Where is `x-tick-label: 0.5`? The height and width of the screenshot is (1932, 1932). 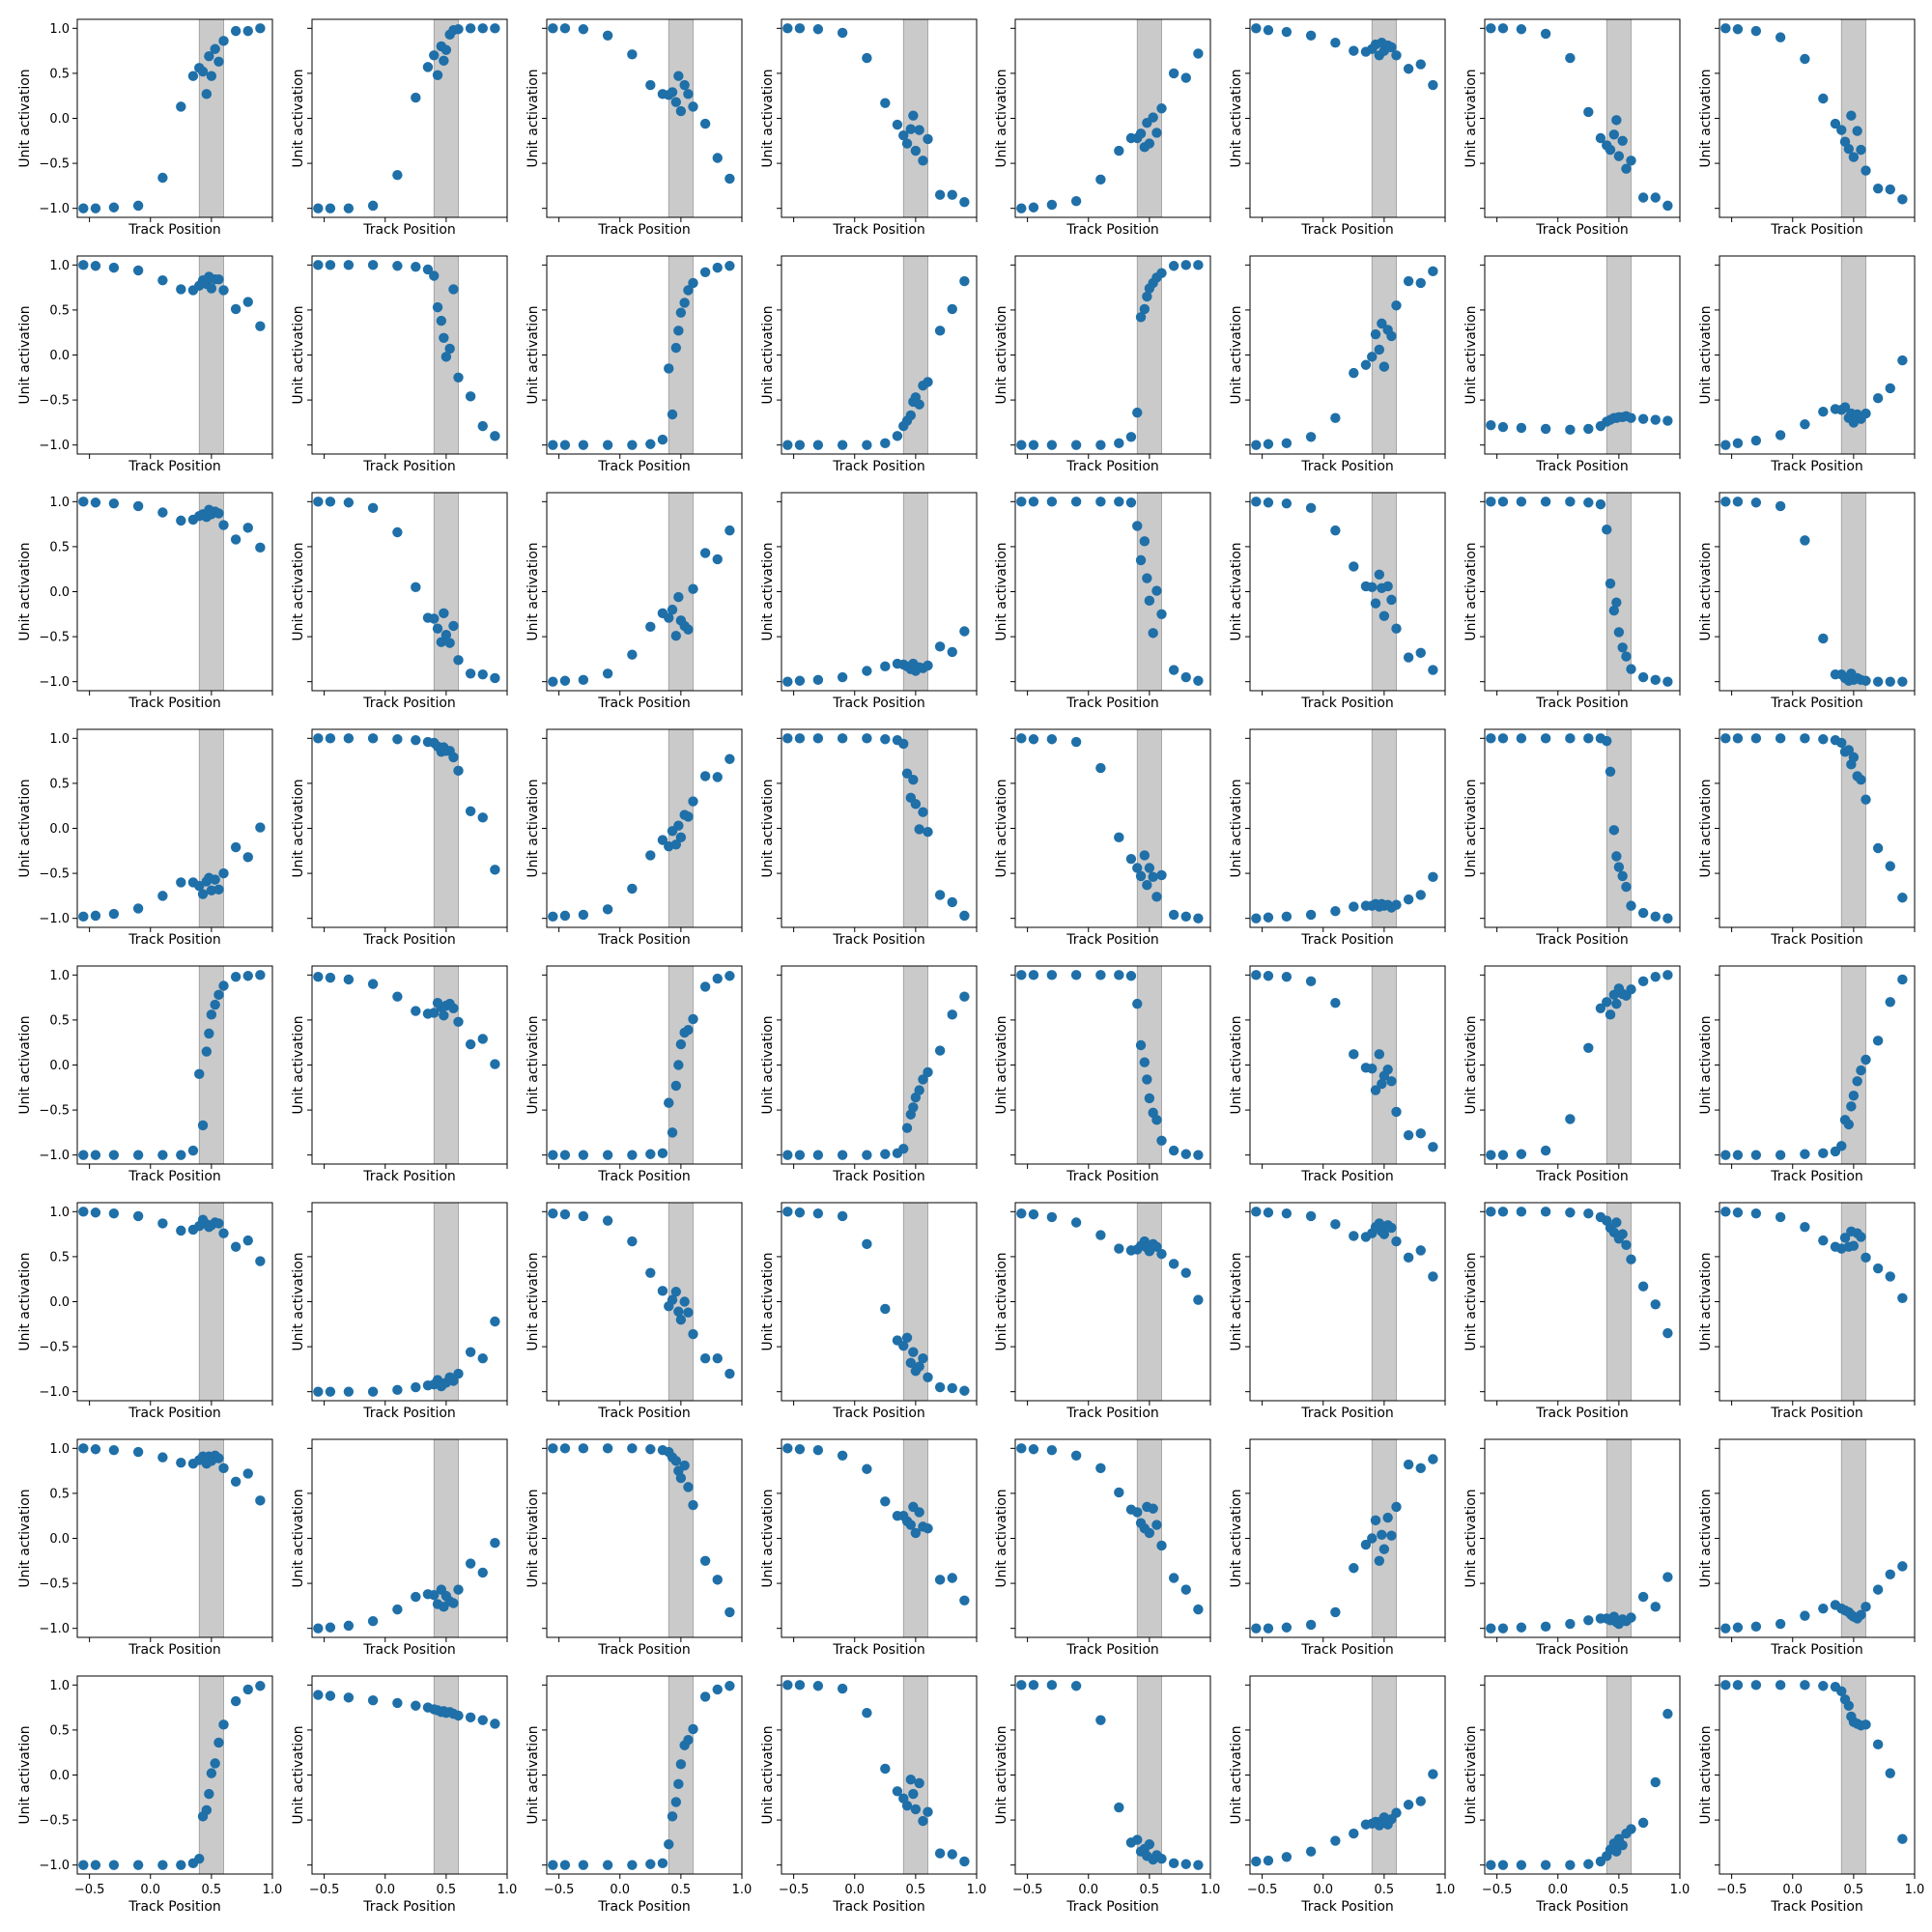
x-tick-label: 0.5 is located at coordinates (447, 1890).